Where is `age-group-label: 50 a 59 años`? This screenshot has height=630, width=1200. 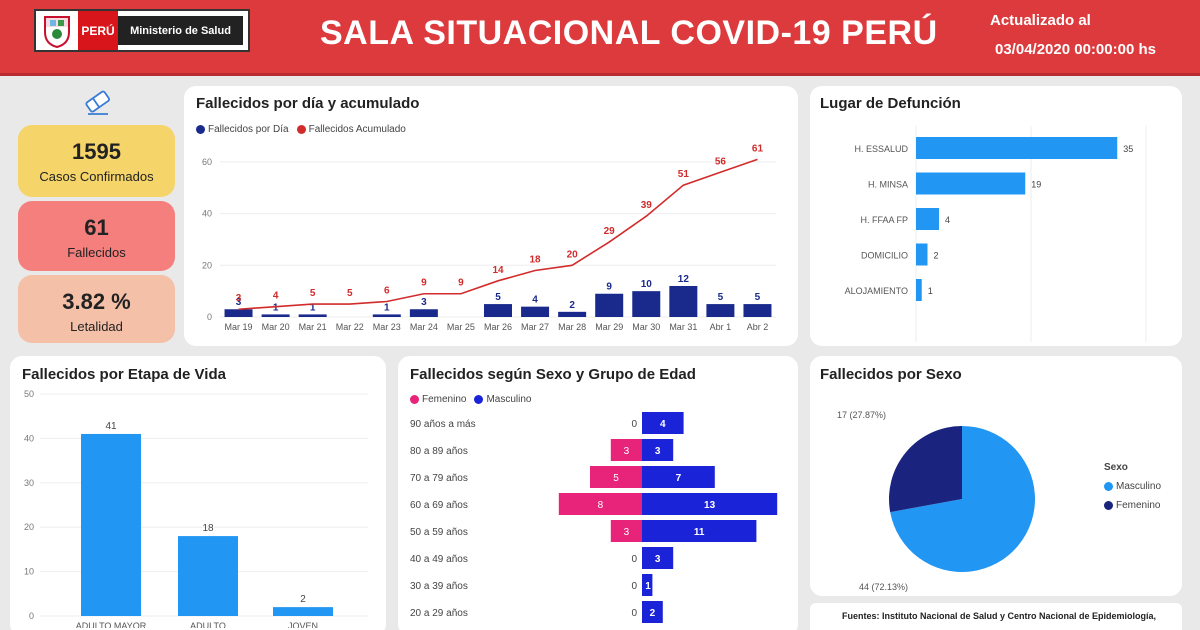
age-group-label: 50 a 59 años is located at coordinates (439, 532).